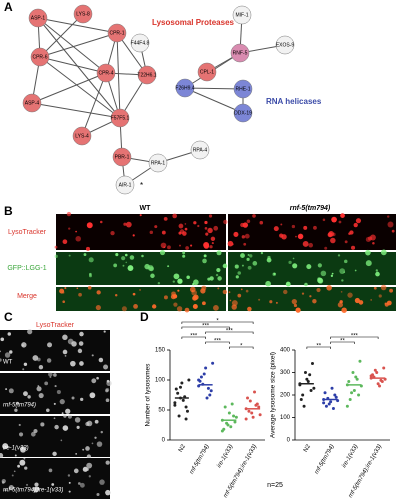  I want to click on column-header: LysoTracker, so click(55, 325).